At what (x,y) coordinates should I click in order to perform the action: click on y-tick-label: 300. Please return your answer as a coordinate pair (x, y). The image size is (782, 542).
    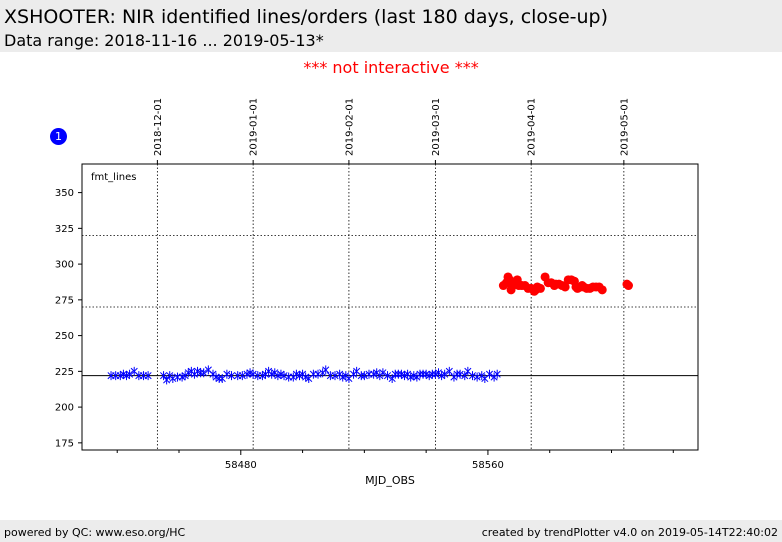
    Looking at the image, I should click on (64, 265).